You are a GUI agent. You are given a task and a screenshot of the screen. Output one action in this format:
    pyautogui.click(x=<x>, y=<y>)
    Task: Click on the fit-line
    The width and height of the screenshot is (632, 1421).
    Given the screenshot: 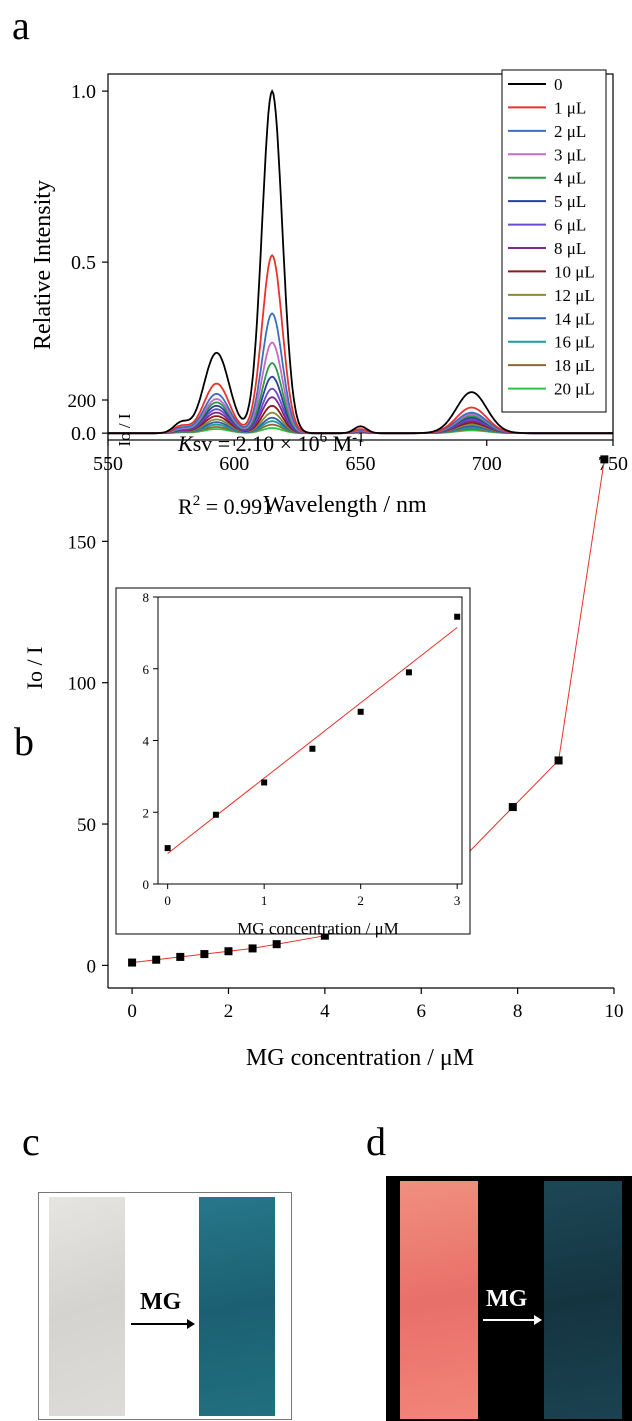 What is the action you would take?
    pyautogui.click(x=312, y=740)
    